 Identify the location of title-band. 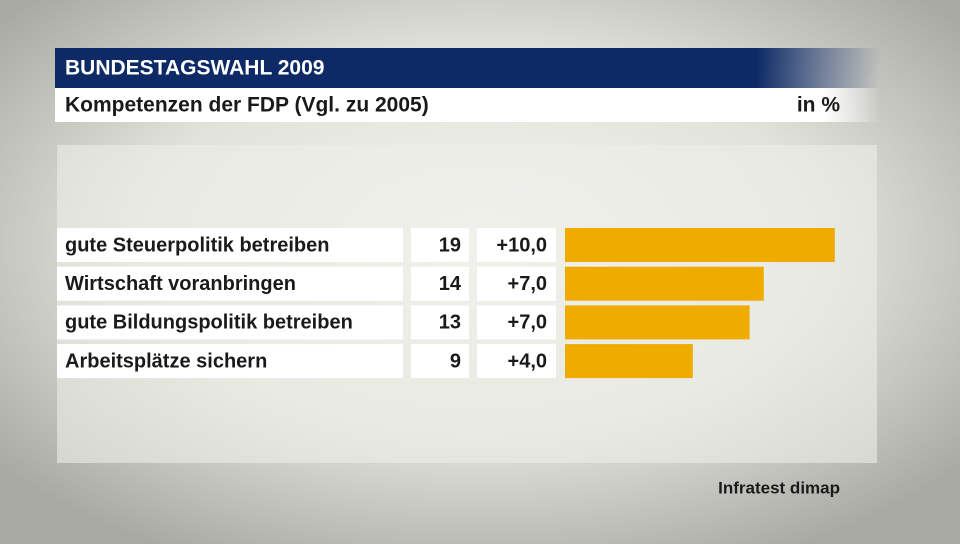
(467, 105).